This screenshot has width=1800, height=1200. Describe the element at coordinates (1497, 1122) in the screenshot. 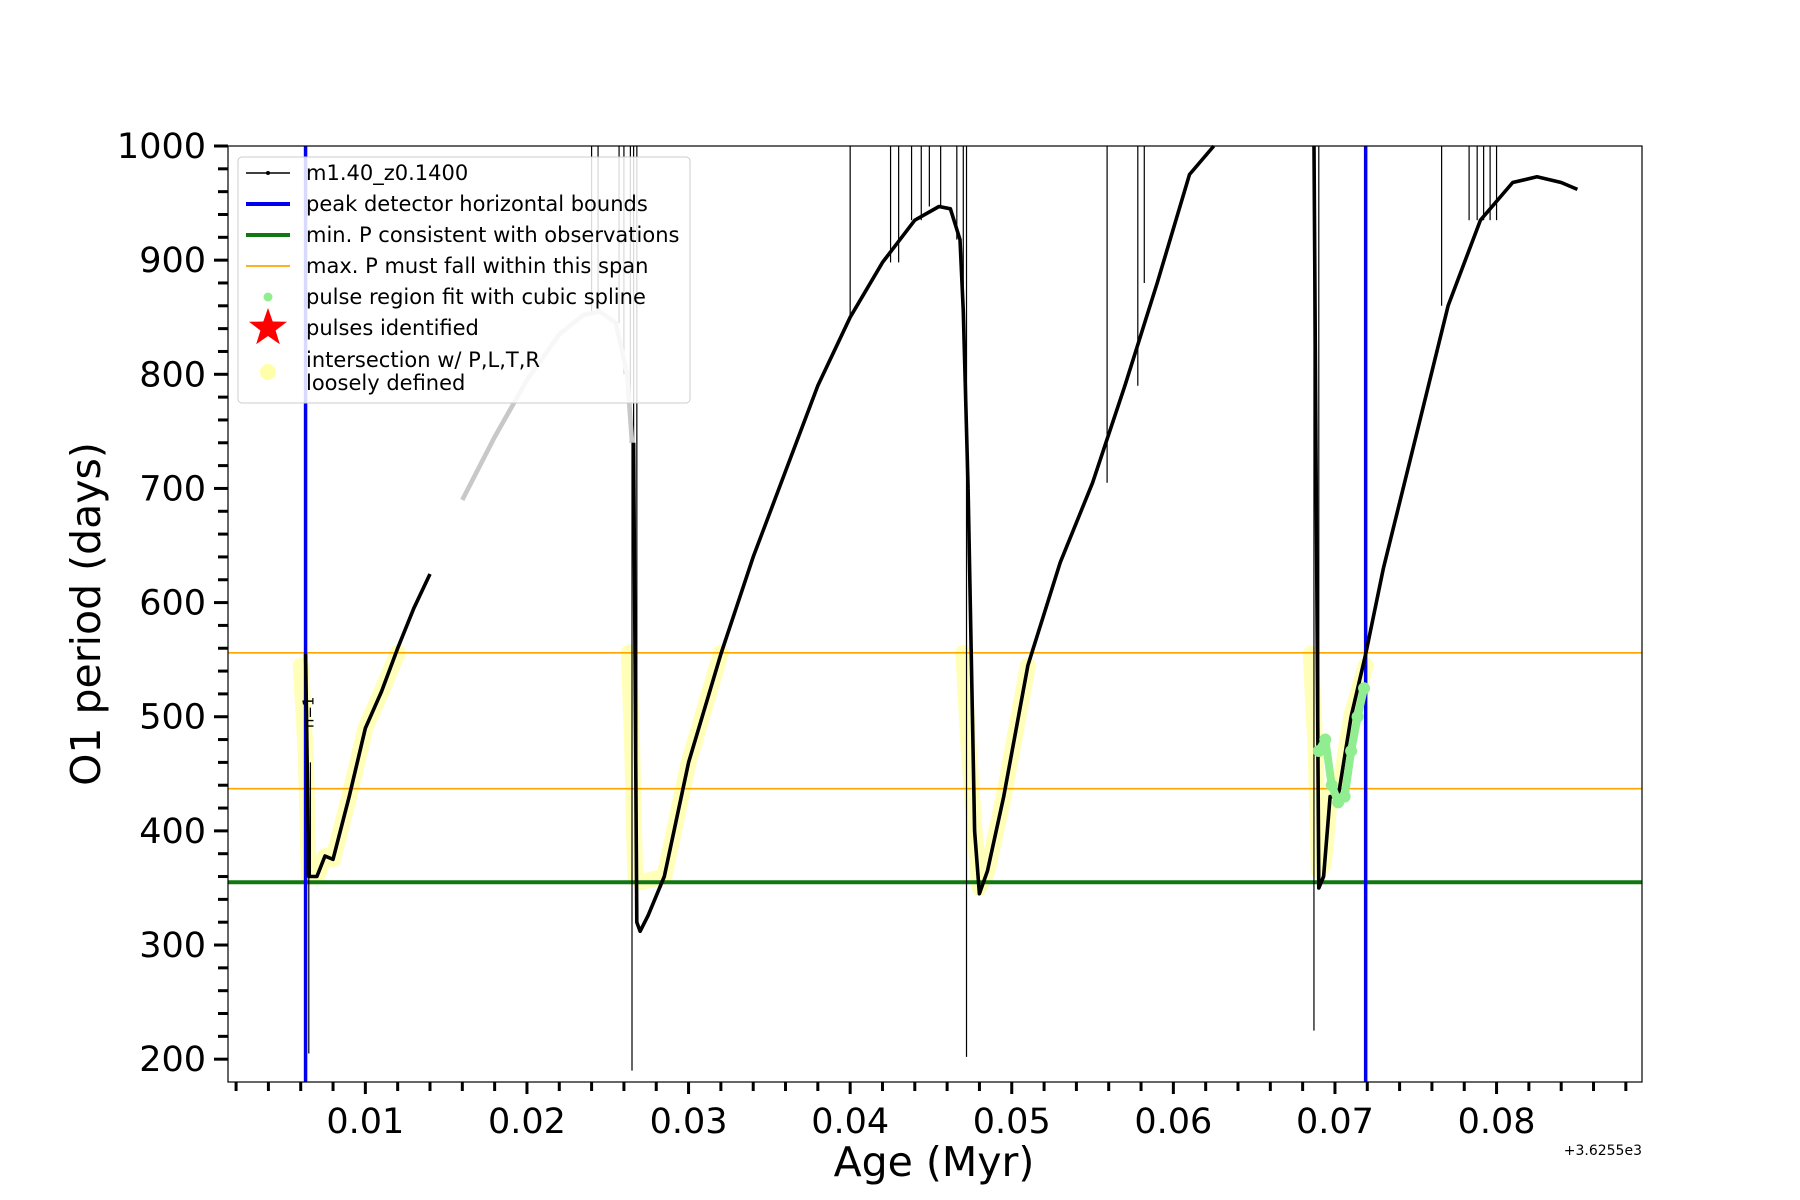

I see `x-tick-label-8: 0.08` at that location.